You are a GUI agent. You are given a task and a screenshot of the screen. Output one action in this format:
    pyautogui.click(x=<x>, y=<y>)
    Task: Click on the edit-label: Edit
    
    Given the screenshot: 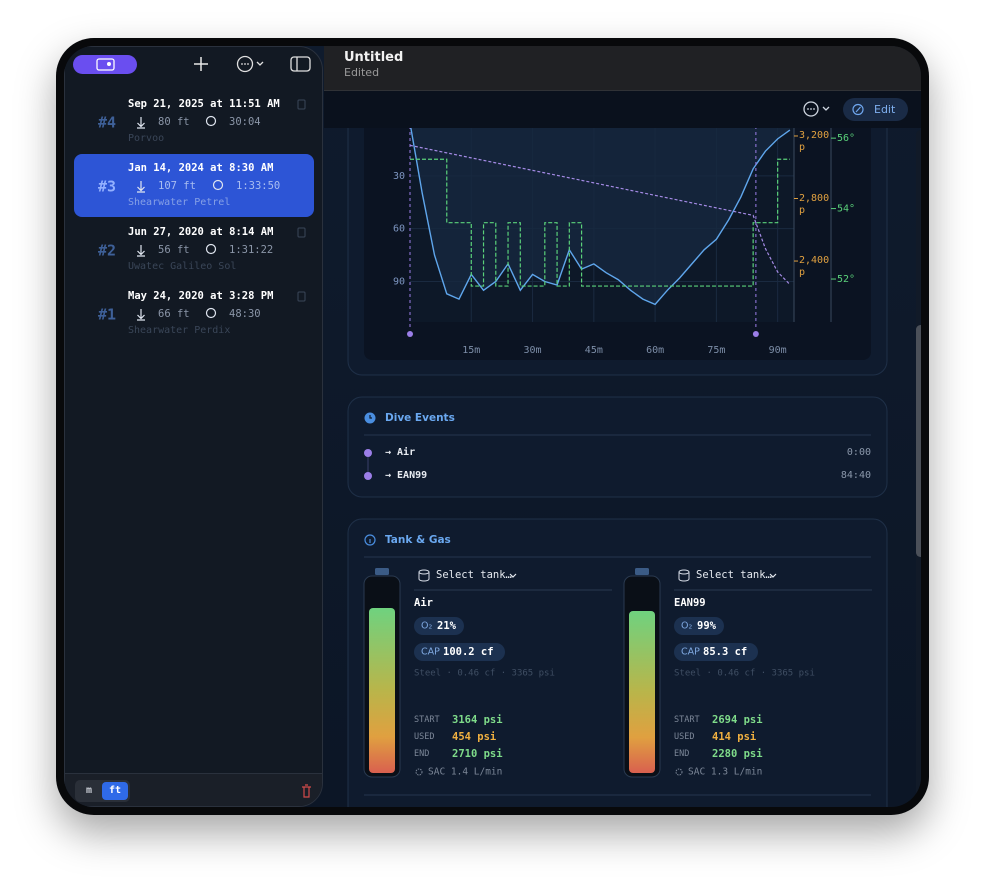 What is the action you would take?
    pyautogui.click(x=885, y=109)
    